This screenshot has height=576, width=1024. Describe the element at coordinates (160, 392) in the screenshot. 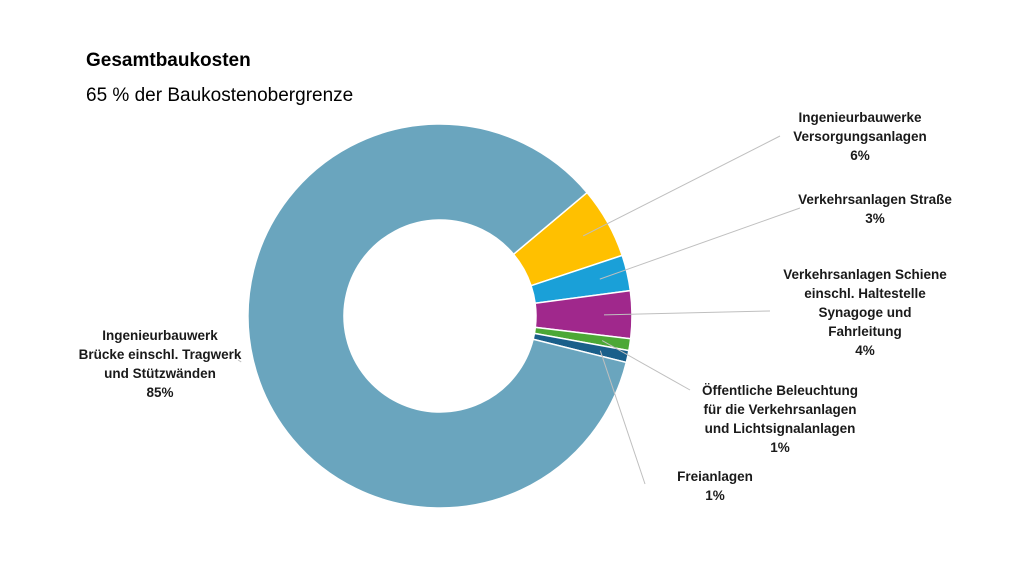

I see `data-label-value-5: 85%` at that location.